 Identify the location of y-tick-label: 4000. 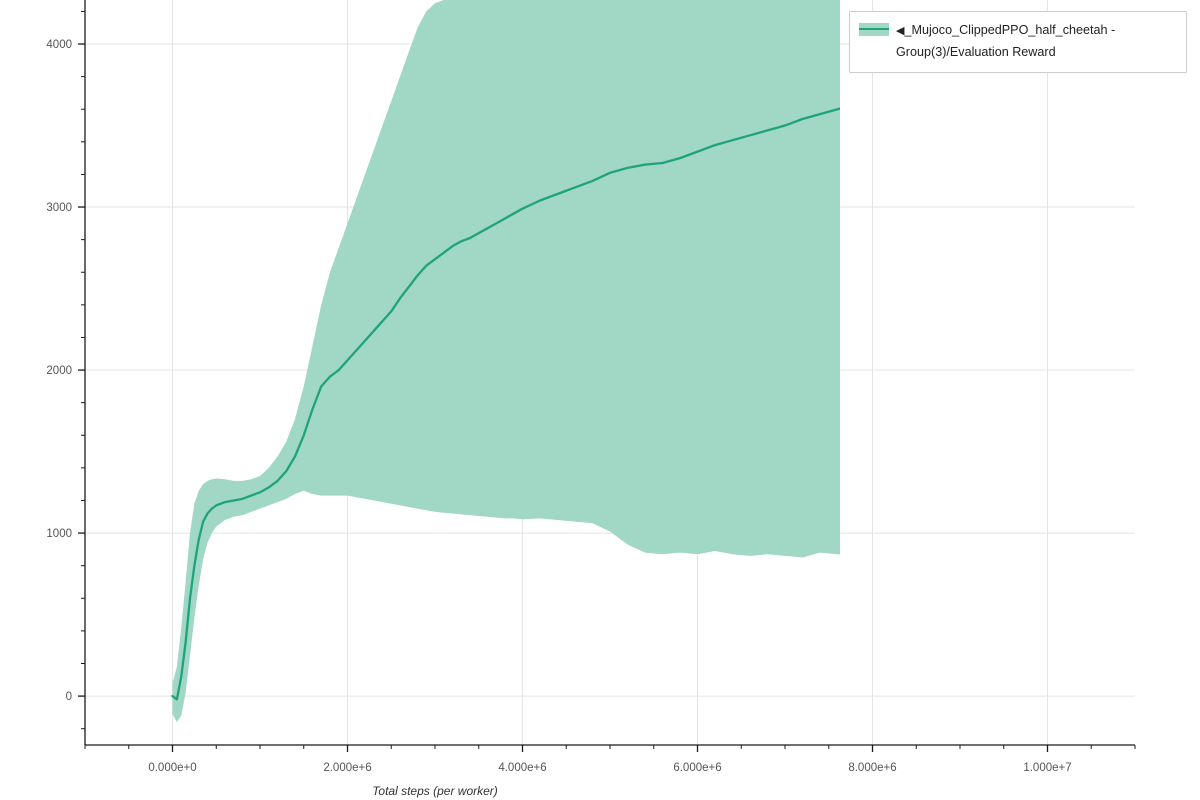
(59, 45).